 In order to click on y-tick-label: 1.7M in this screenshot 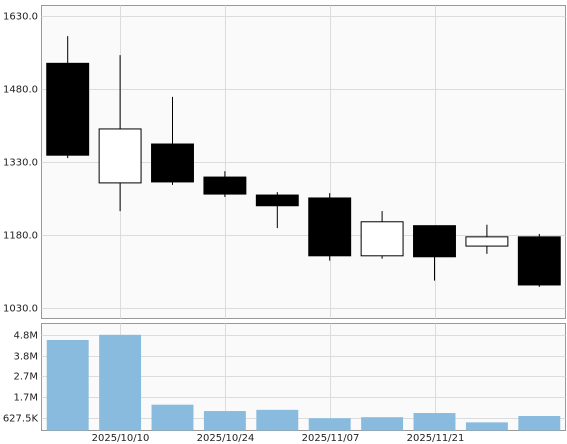, I will do `click(25, 398)`.